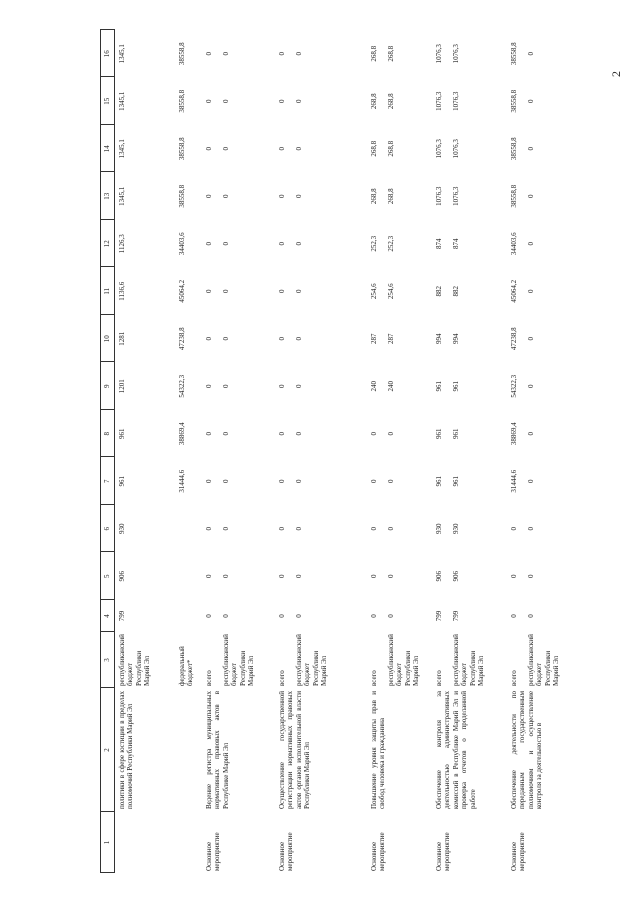  I want to click on funding-source: федеральный бюджет*, so click(186, 666).